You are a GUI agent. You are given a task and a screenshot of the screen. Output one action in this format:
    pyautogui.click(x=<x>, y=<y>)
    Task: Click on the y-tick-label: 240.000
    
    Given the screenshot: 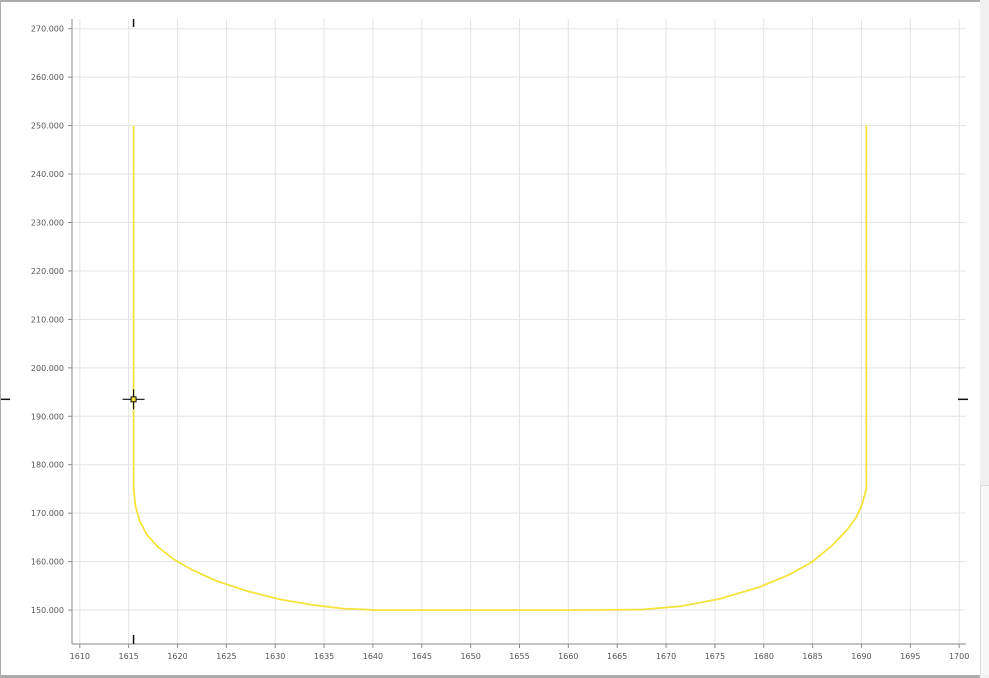 What is the action you would take?
    pyautogui.click(x=47, y=174)
    